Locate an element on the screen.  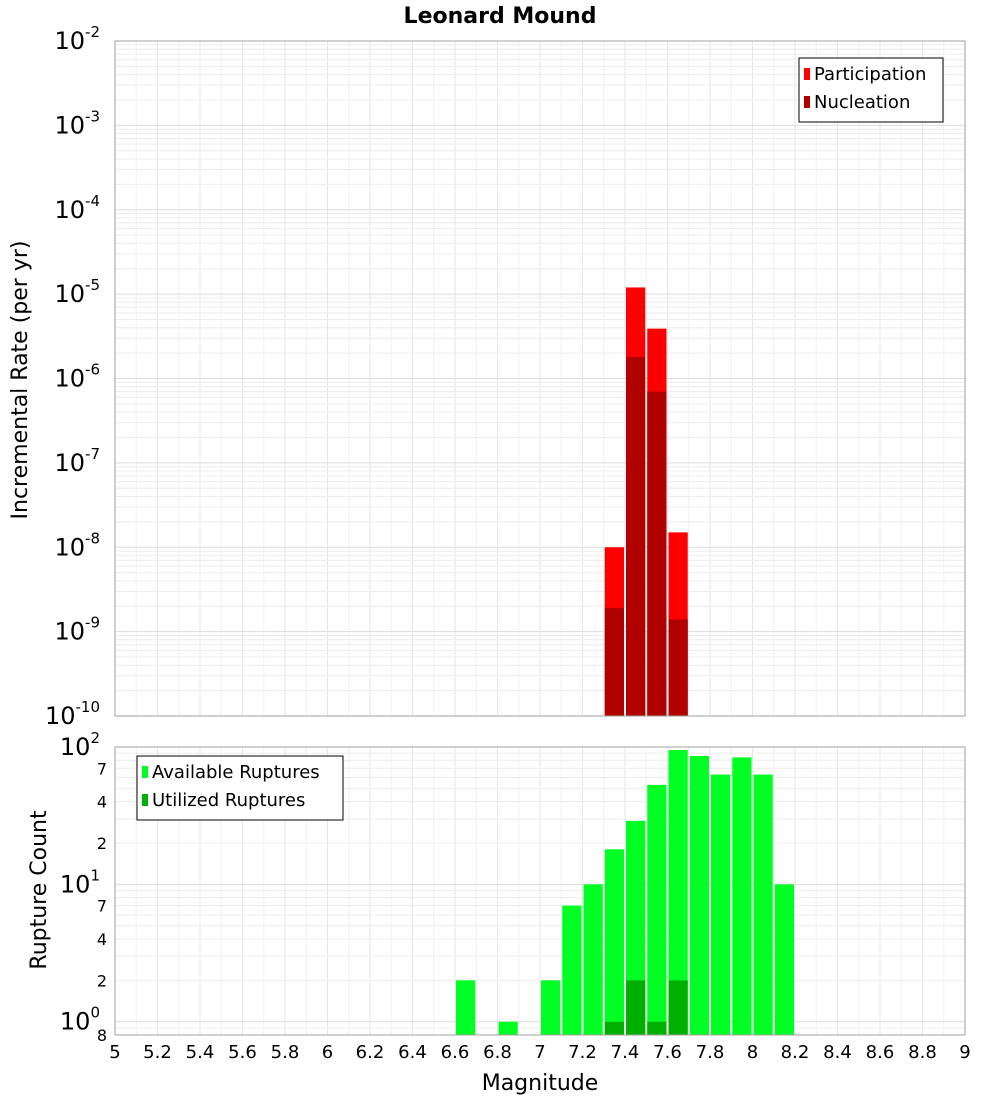
x-tick-label: 6 is located at coordinates (327, 1052).